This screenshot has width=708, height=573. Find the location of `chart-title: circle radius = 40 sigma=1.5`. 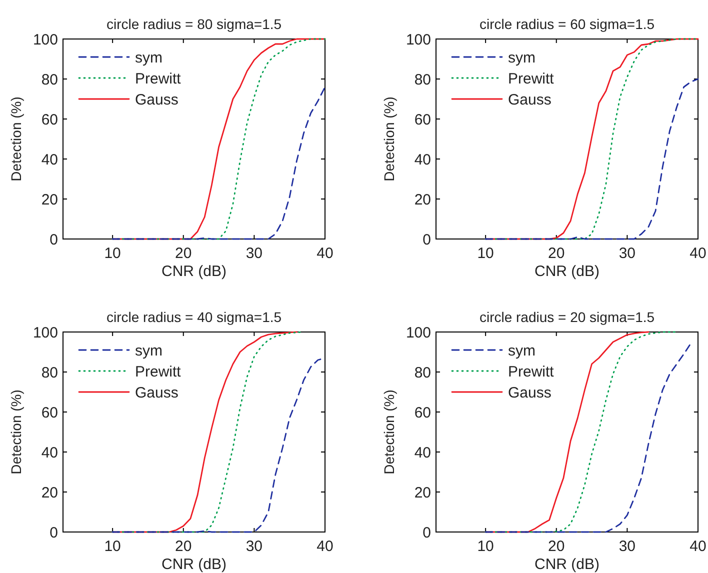

chart-title: circle radius = 40 sigma=1.5 is located at coordinates (194, 317).